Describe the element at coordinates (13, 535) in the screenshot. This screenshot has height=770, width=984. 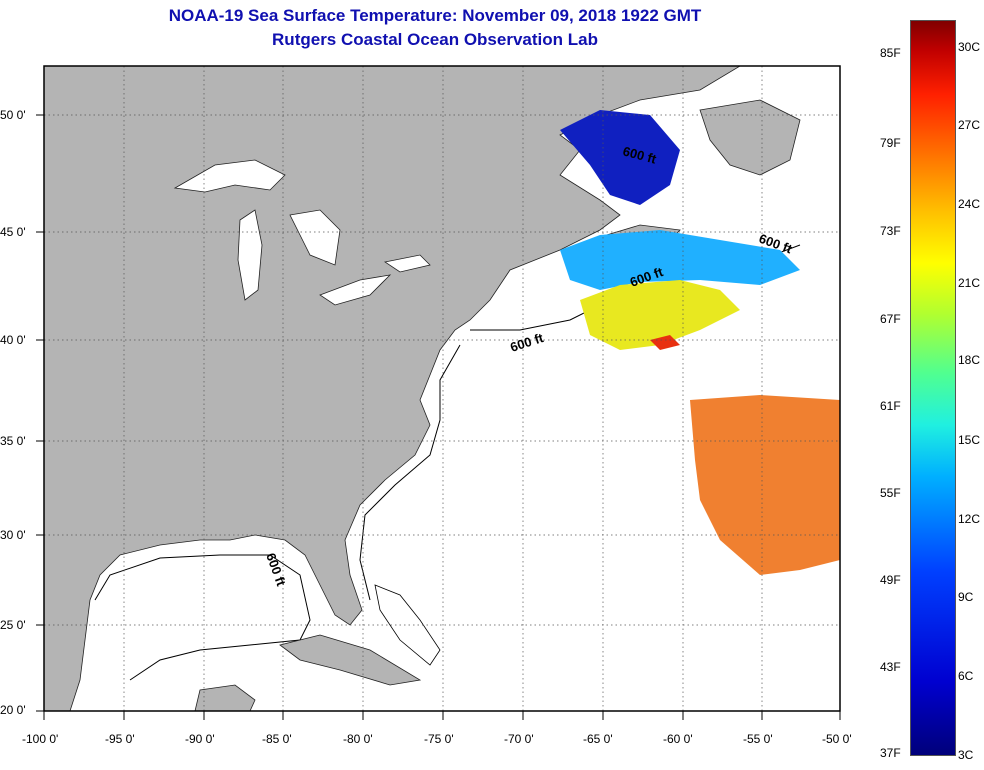
I see `lat-label: 30 0'` at that location.